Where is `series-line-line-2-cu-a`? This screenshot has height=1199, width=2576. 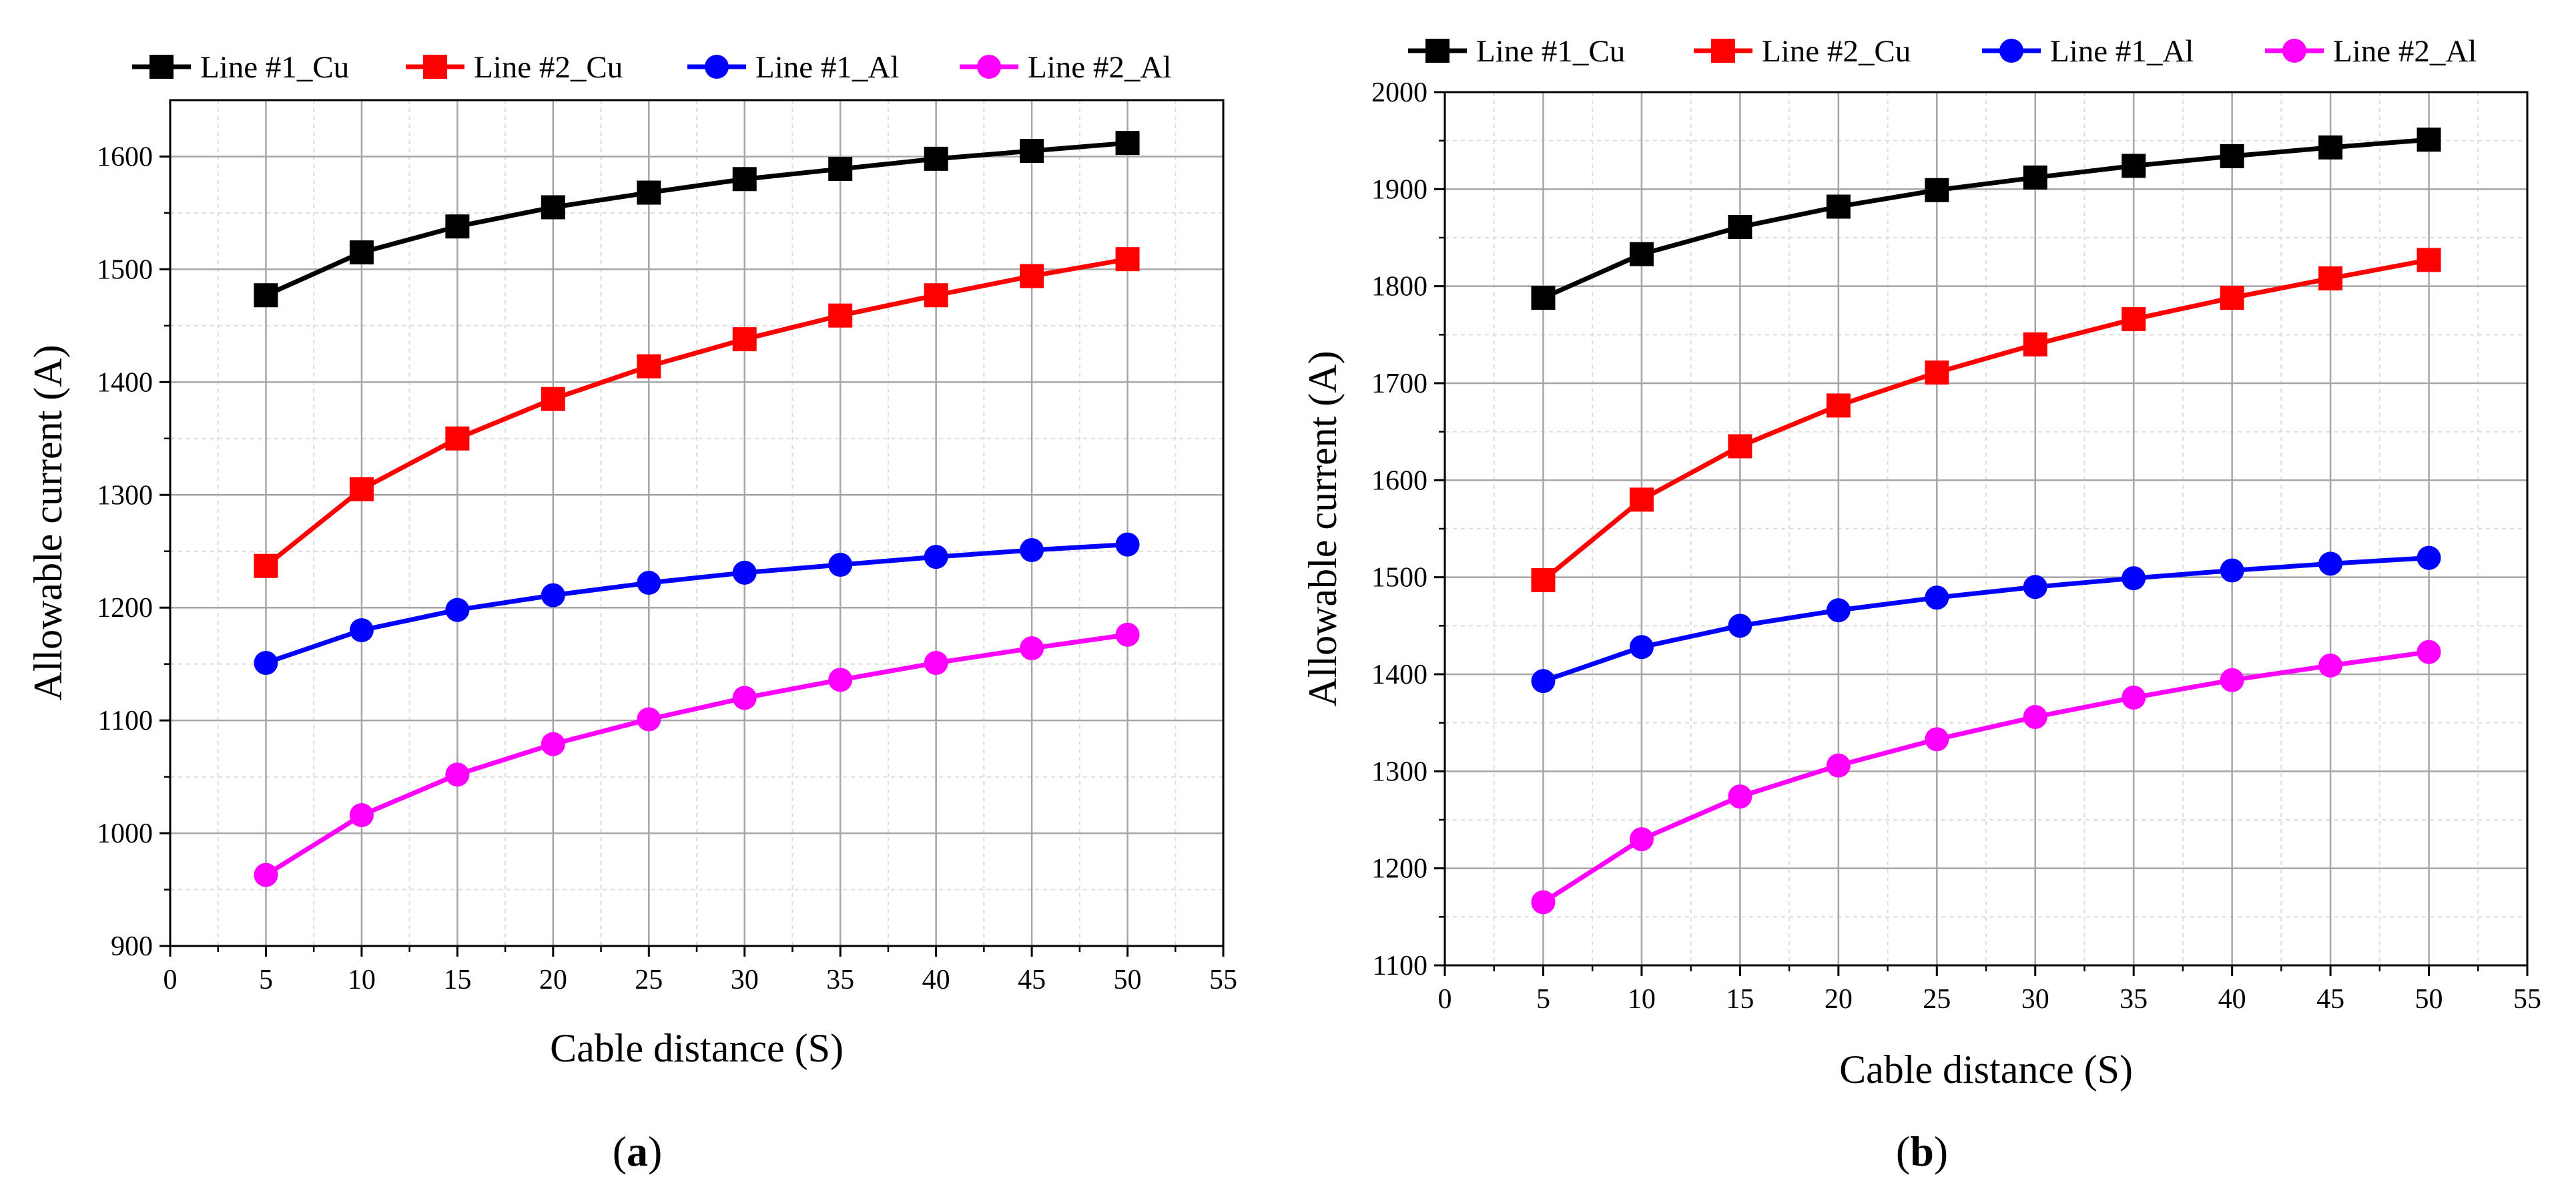
series-line-line-2-cu-a is located at coordinates (696, 412).